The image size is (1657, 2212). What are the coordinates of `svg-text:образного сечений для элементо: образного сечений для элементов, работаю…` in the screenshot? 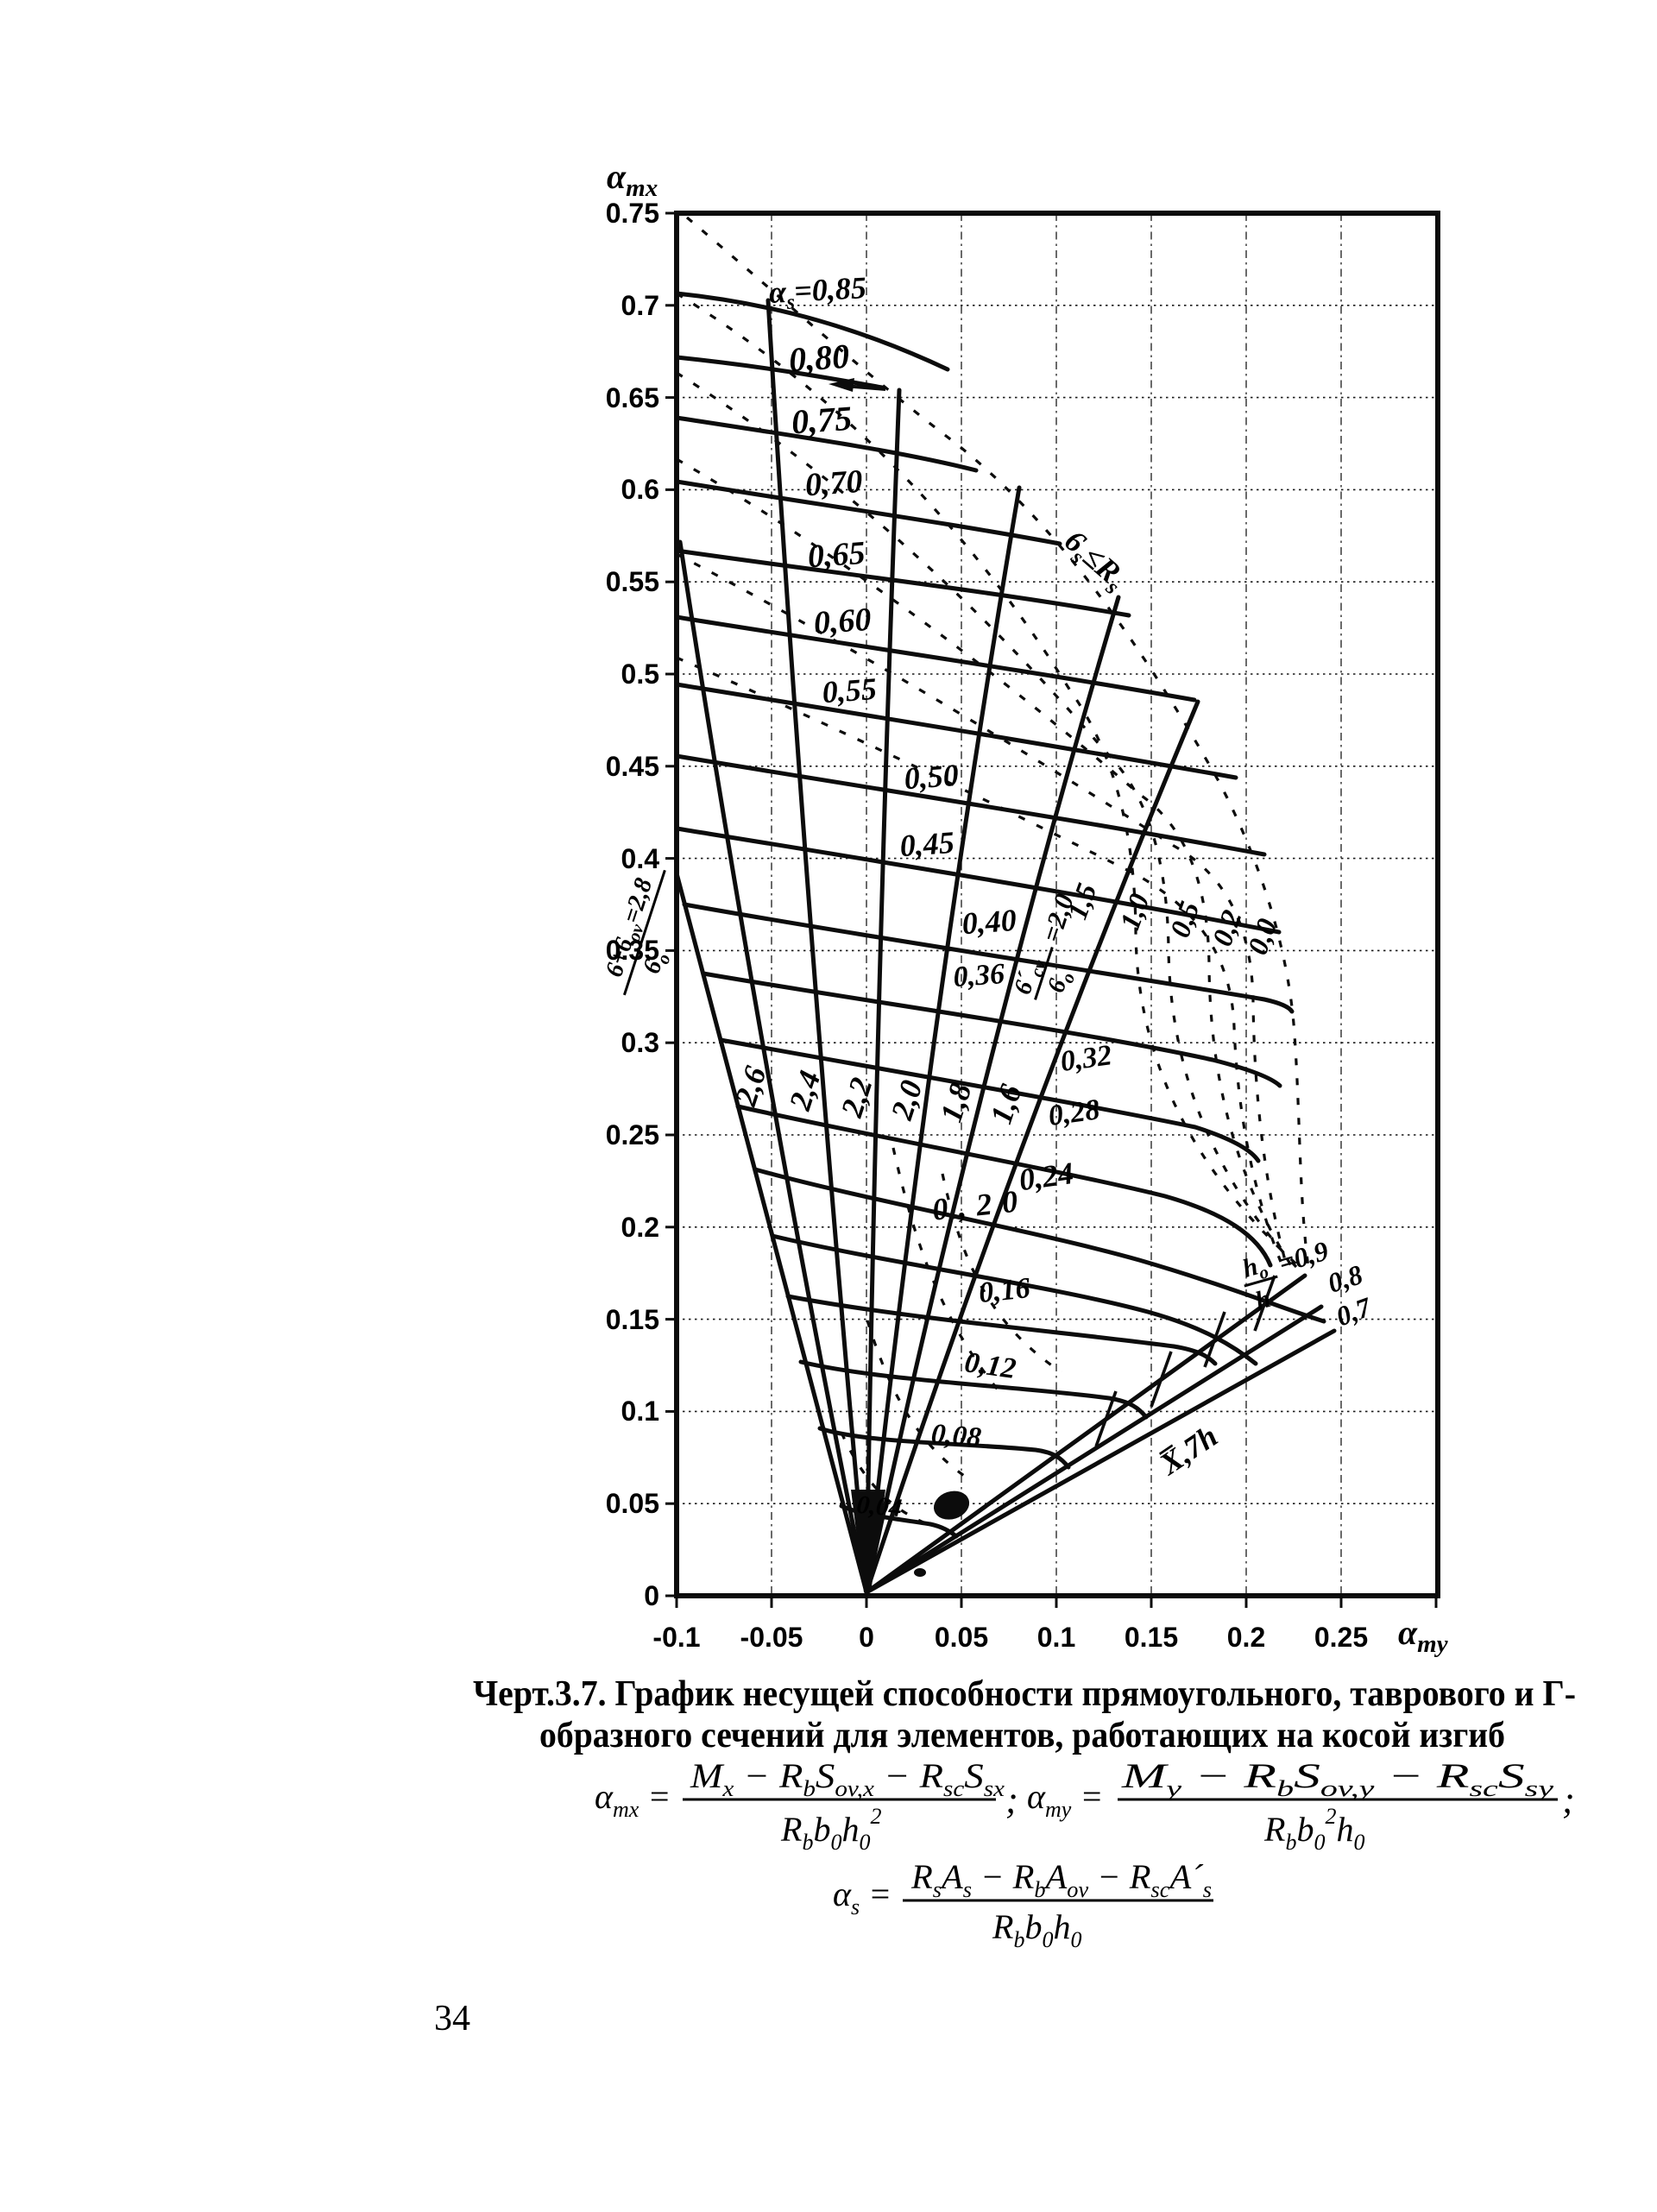 It's located at (1022, 1735).